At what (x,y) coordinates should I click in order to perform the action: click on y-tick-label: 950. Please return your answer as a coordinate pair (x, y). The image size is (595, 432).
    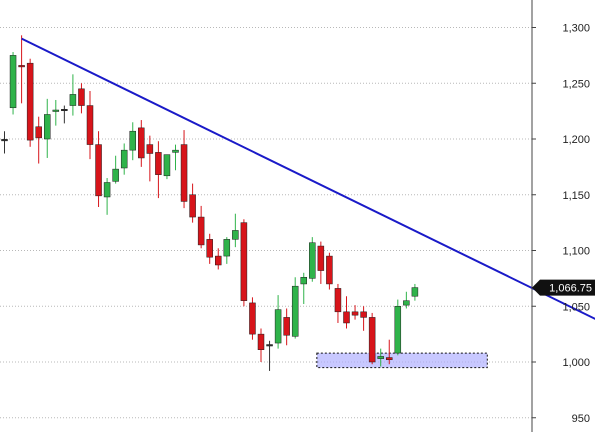
    Looking at the image, I should click on (581, 419).